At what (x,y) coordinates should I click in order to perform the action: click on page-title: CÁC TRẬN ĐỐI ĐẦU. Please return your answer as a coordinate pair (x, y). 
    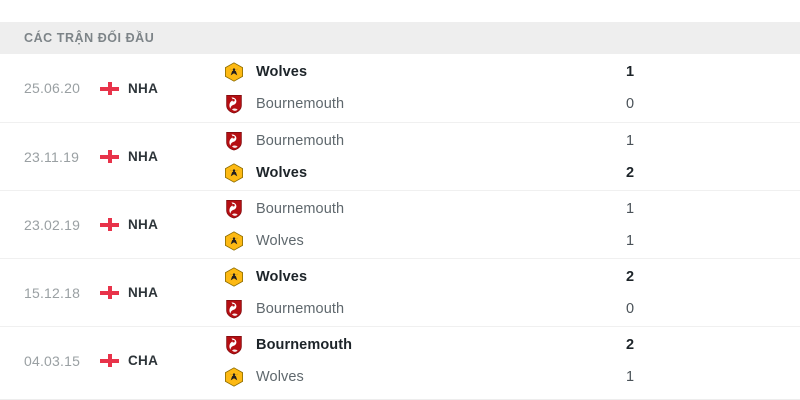
    Looking at the image, I should click on (89, 37).